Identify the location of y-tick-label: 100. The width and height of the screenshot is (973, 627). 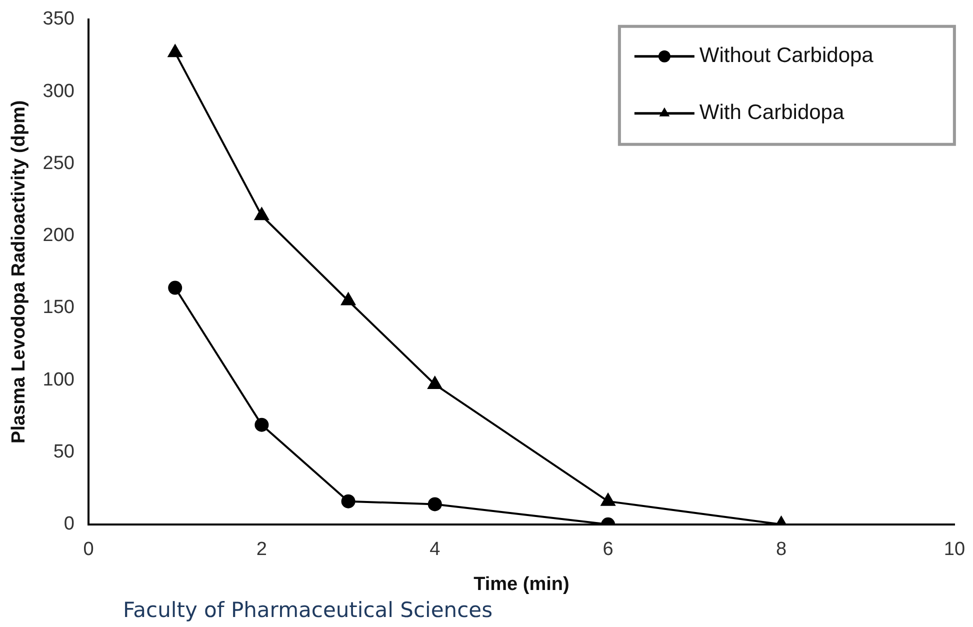
(58, 379).